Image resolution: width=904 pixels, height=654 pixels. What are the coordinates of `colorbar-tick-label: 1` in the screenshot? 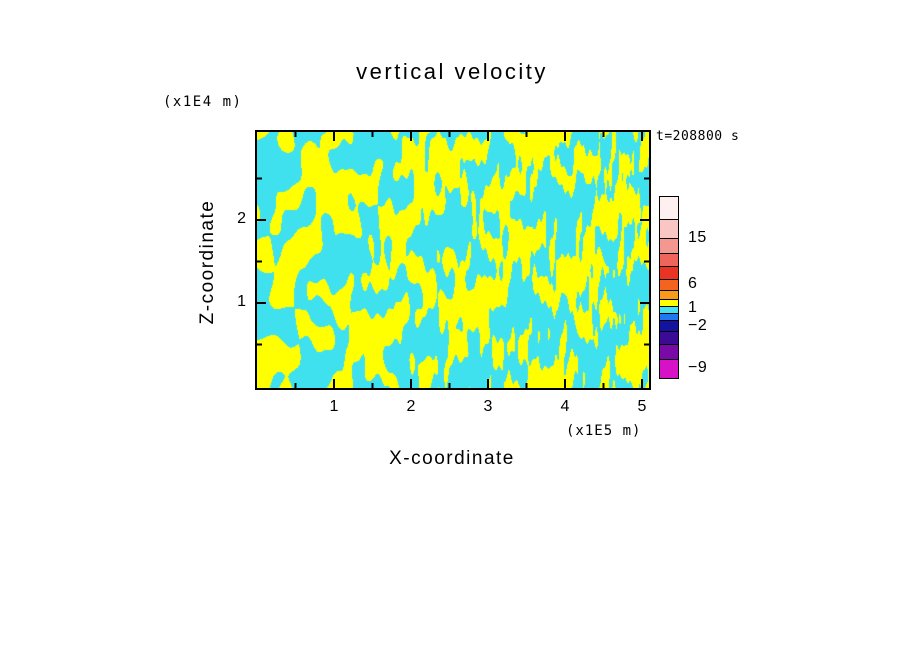 It's located at (693, 307).